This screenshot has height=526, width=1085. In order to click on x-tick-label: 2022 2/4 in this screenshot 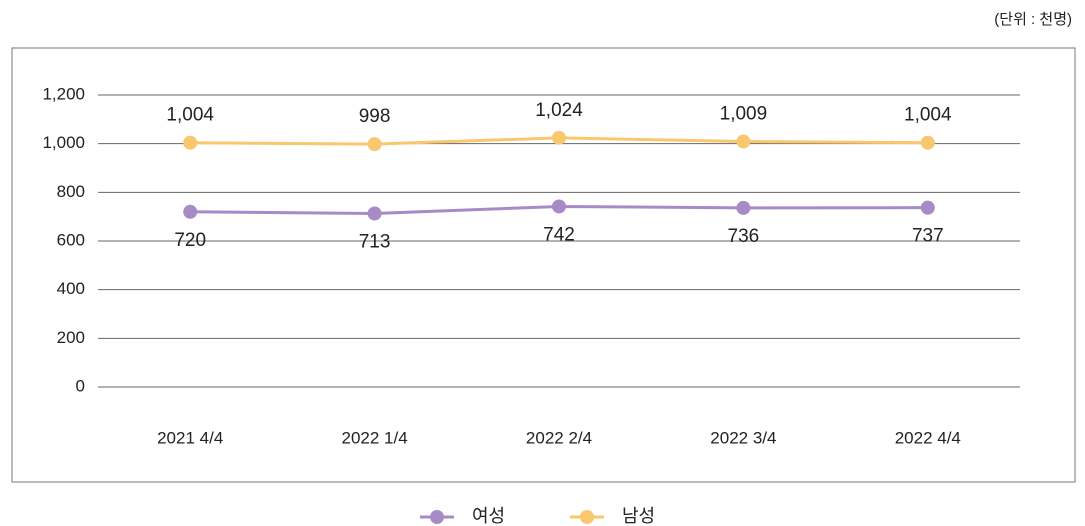, I will do `click(559, 437)`.